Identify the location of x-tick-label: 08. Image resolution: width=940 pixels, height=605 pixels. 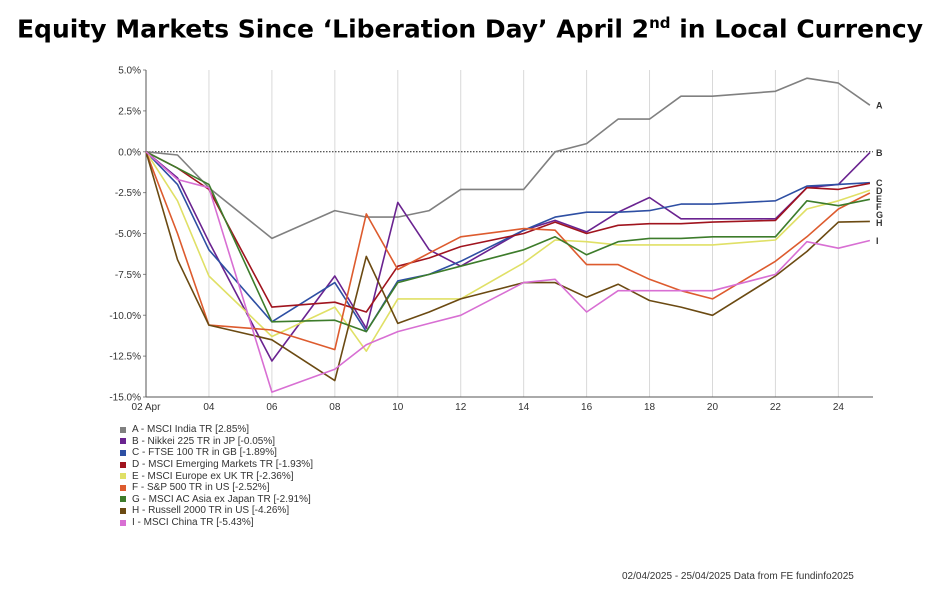
(335, 407).